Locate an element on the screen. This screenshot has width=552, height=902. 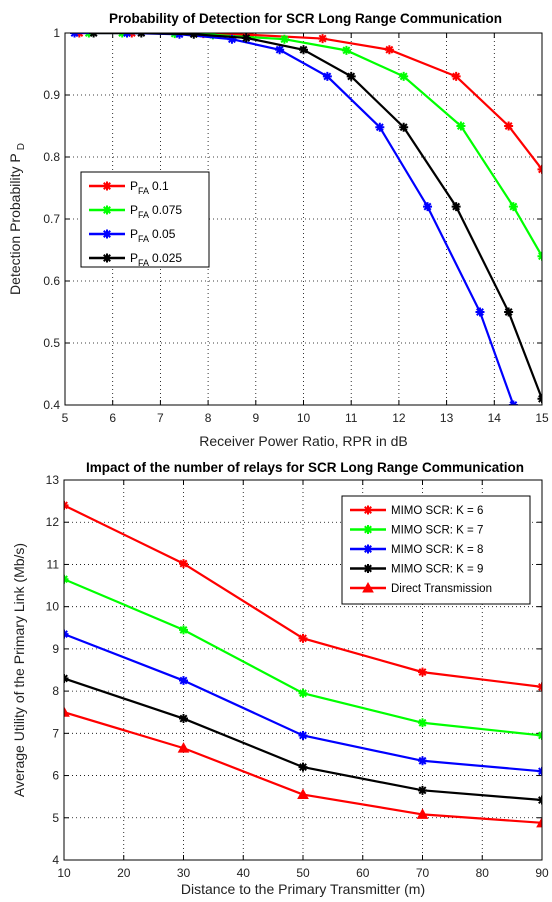
x-tick-label: 7 is located at coordinates (160, 418).